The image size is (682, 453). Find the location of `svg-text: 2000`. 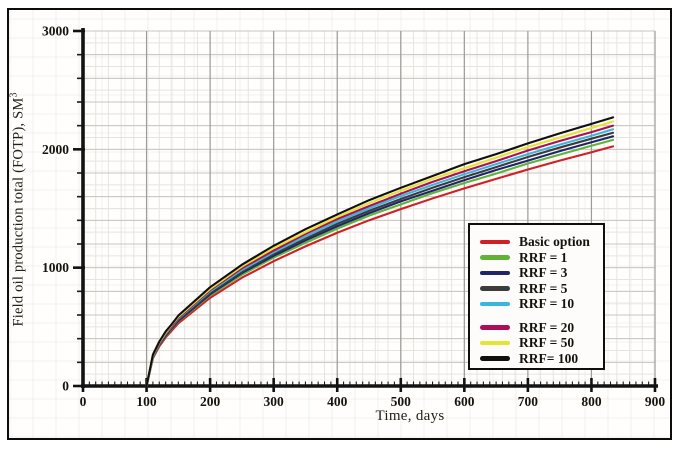

svg-text: 2000 is located at coordinates (55, 149).